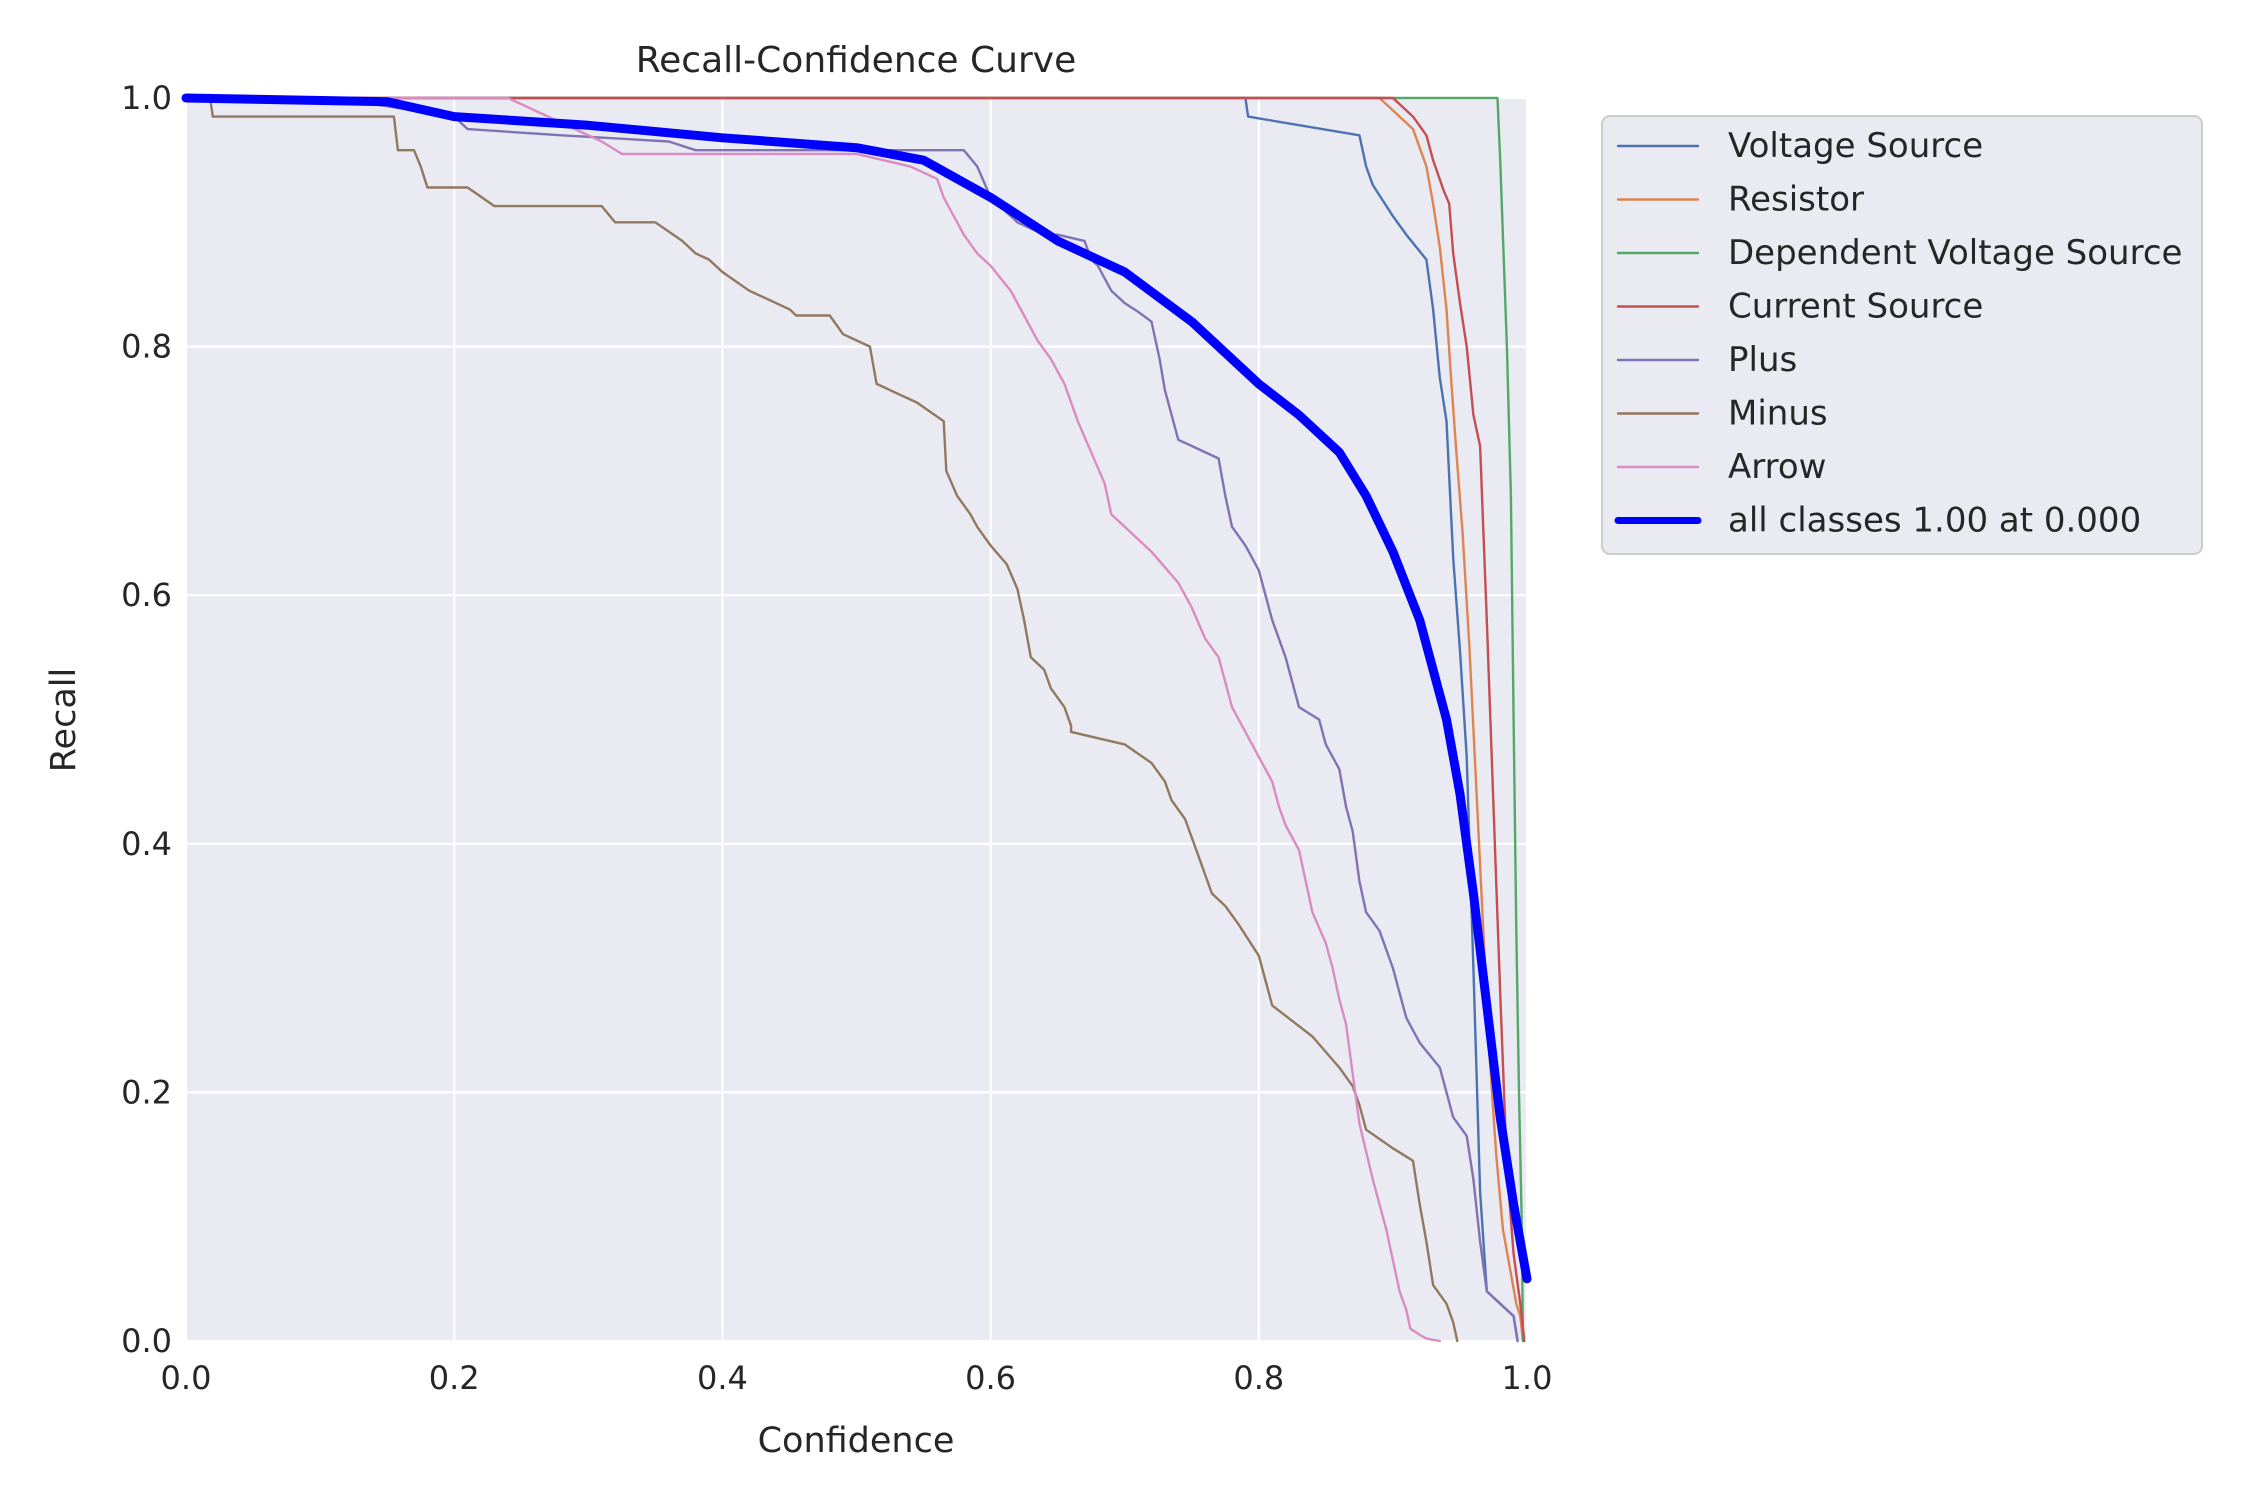 Image resolution: width=2250 pixels, height=1500 pixels. What do you see at coordinates (146, 98) in the screenshot?
I see `y-tick-label: 1.0` at bounding box center [146, 98].